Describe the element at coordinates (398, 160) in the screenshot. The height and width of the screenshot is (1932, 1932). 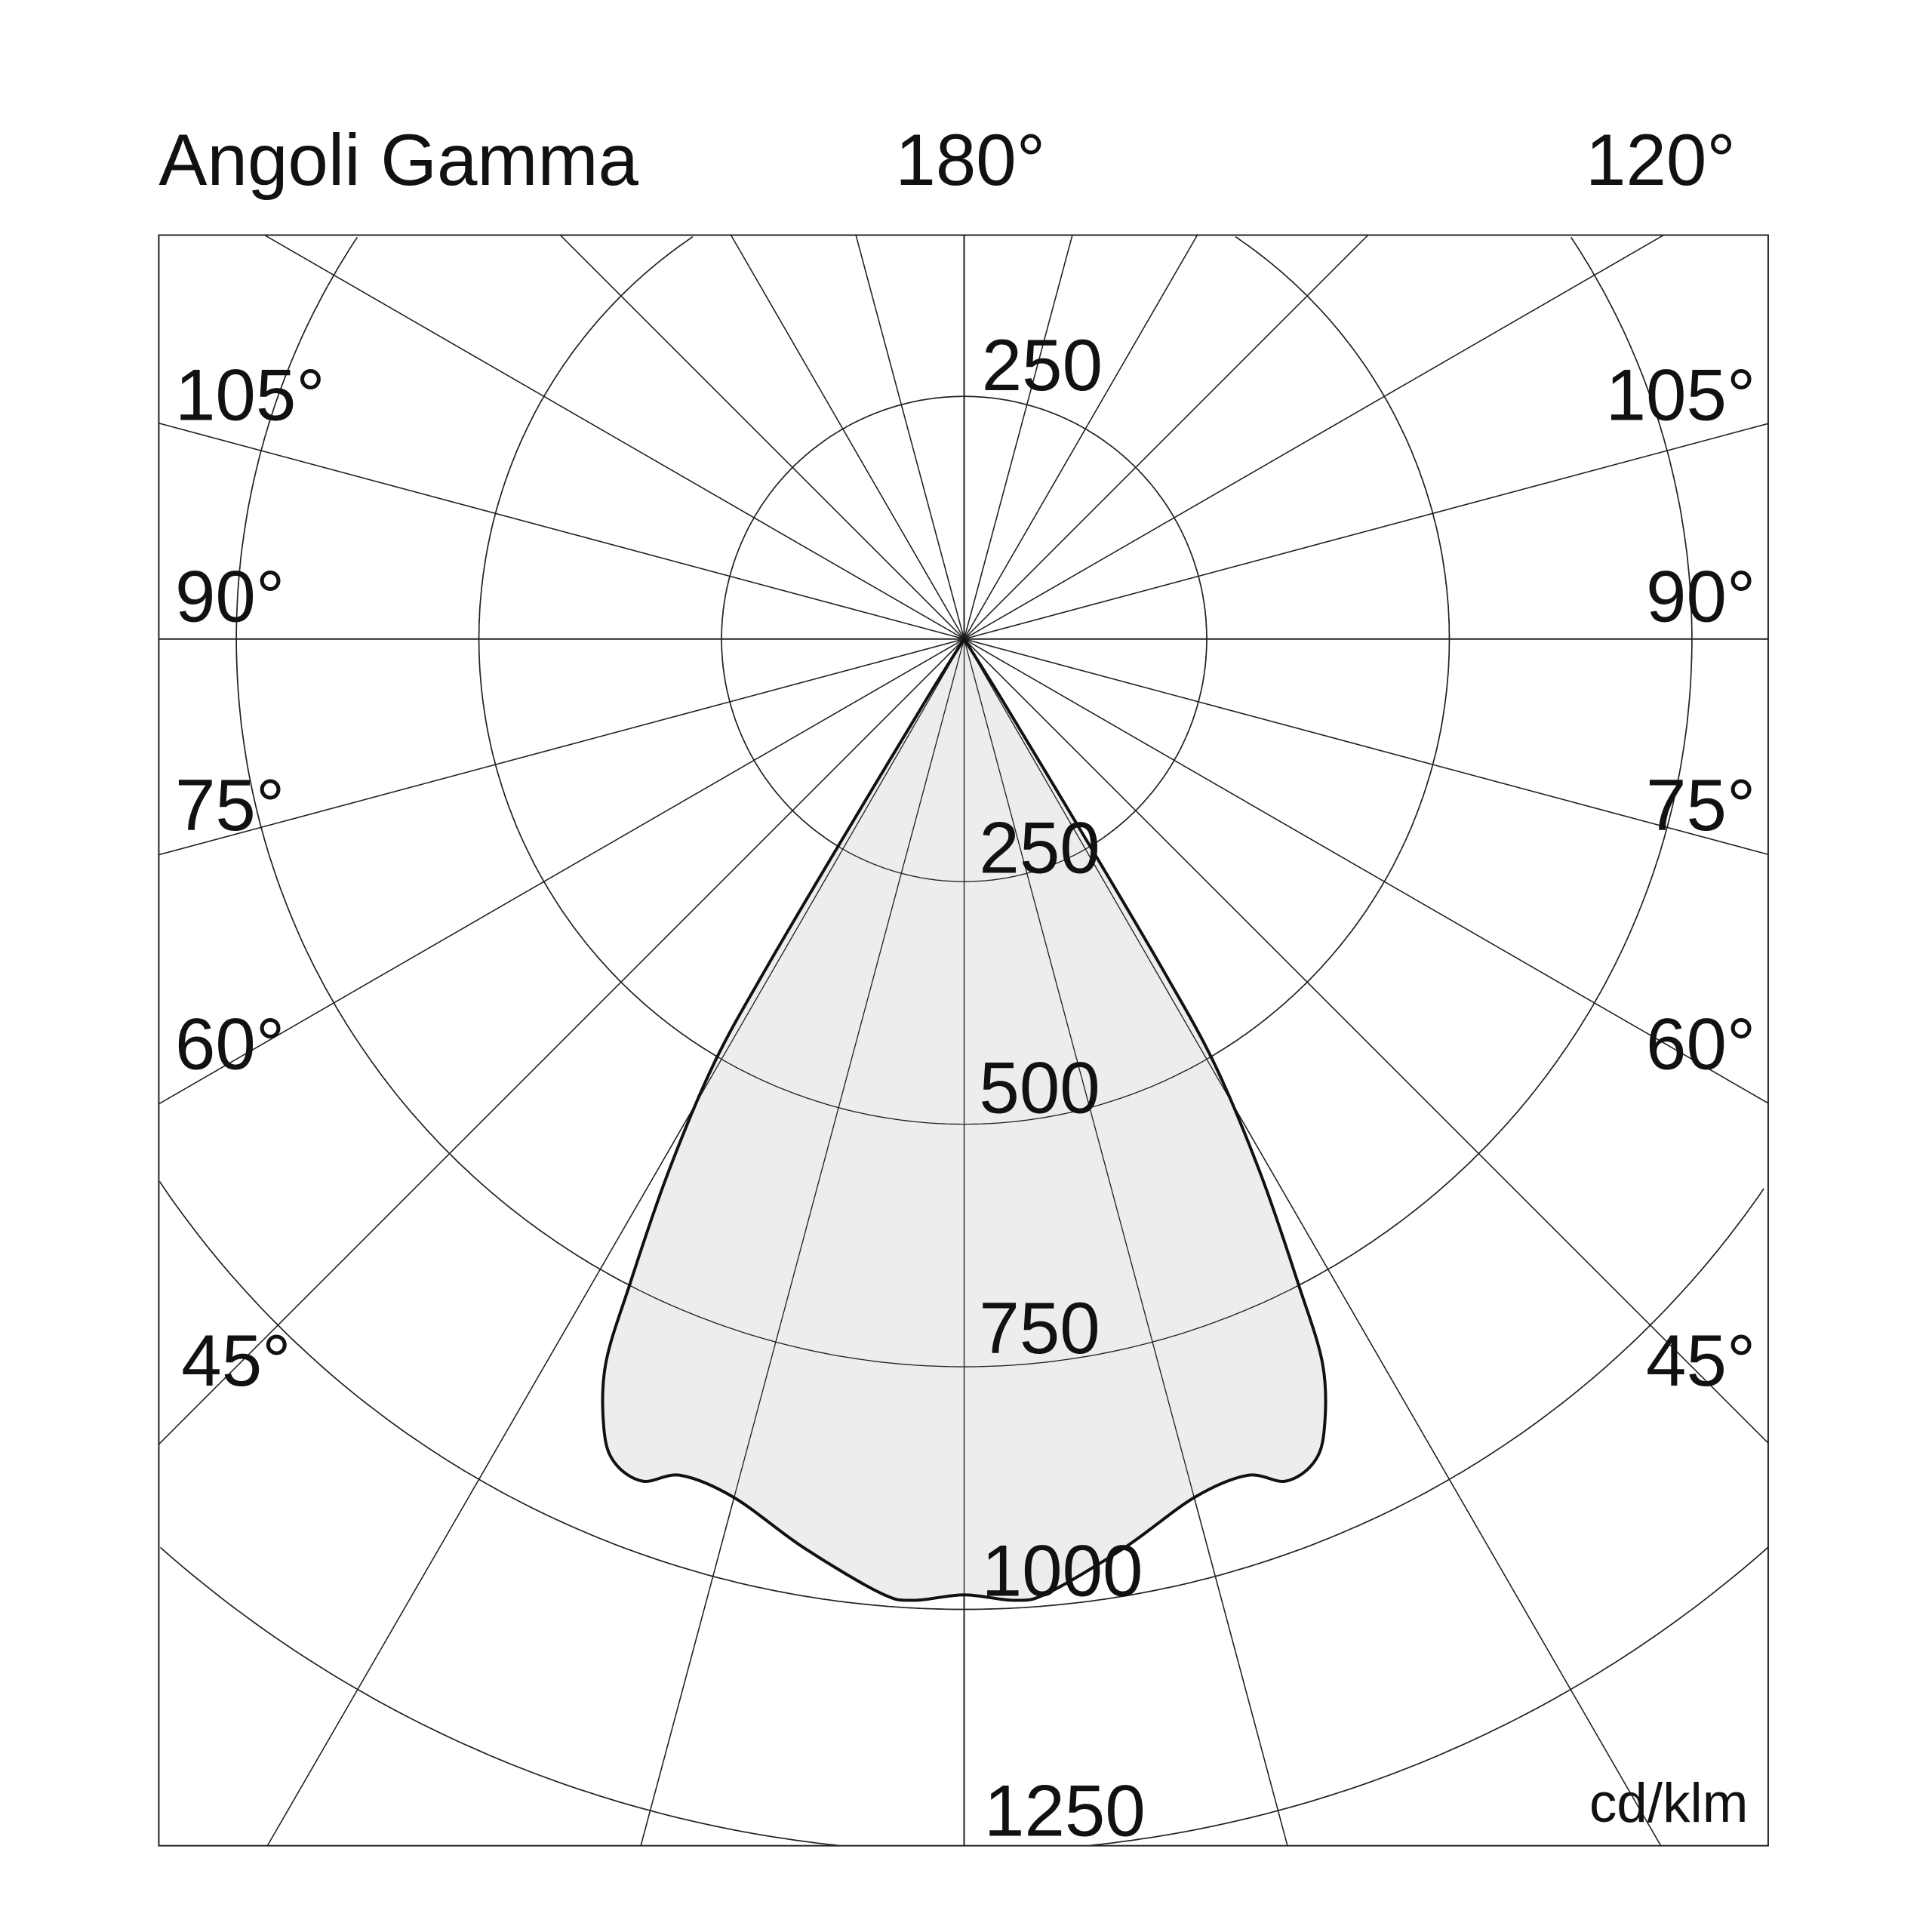
I see `chart-title: Angoli Gamma` at that location.